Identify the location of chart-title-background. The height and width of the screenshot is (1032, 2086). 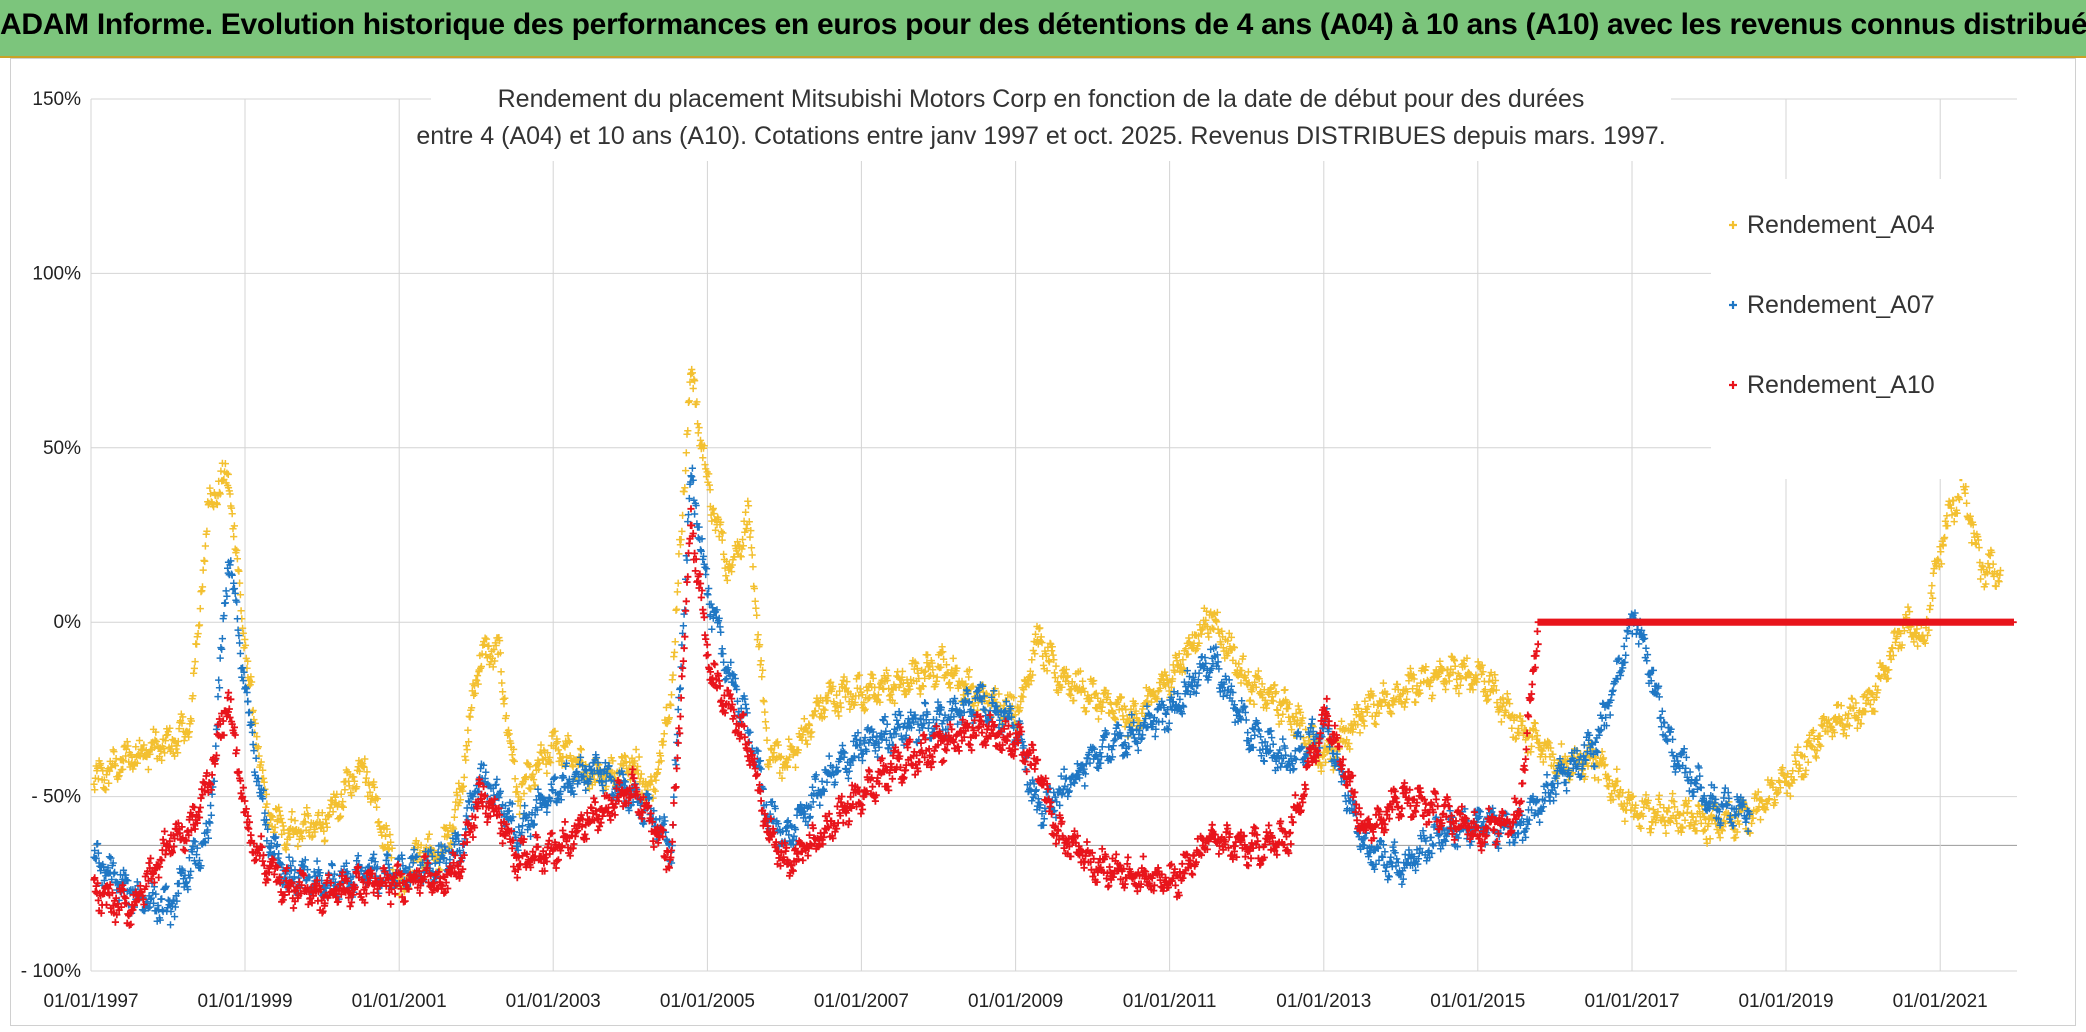
(1051, 120).